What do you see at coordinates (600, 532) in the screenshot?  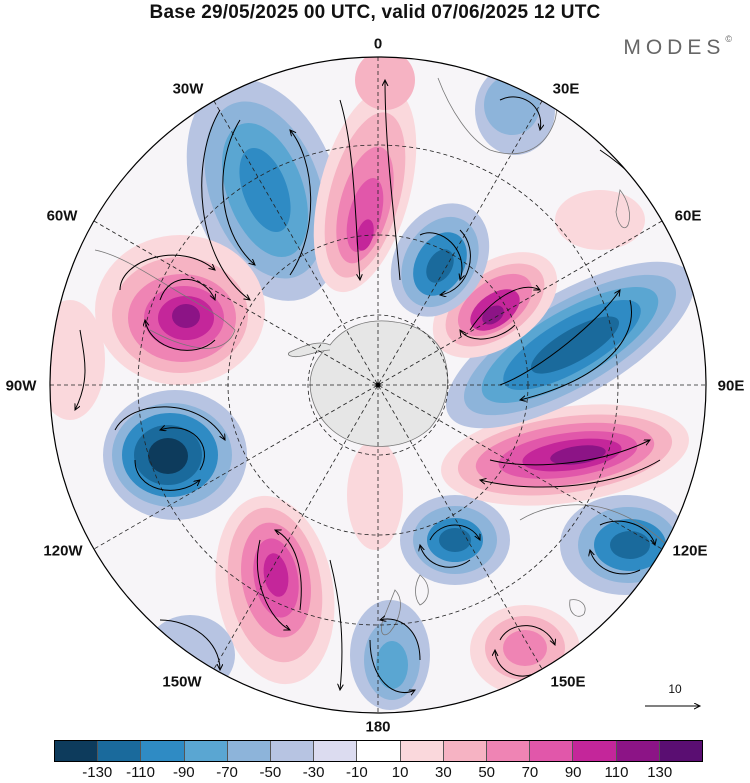 I see `australia-coast` at bounding box center [600, 532].